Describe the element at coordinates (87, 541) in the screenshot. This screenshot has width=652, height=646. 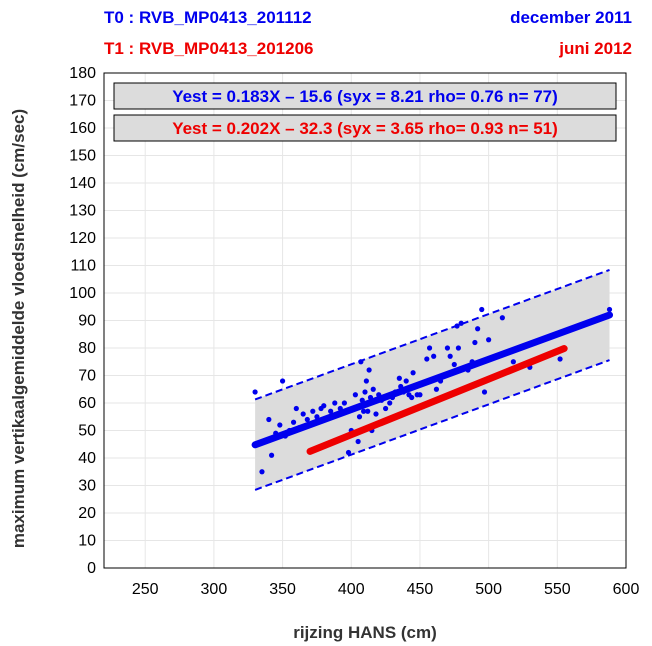
I see `y-tick-label: 10` at that location.